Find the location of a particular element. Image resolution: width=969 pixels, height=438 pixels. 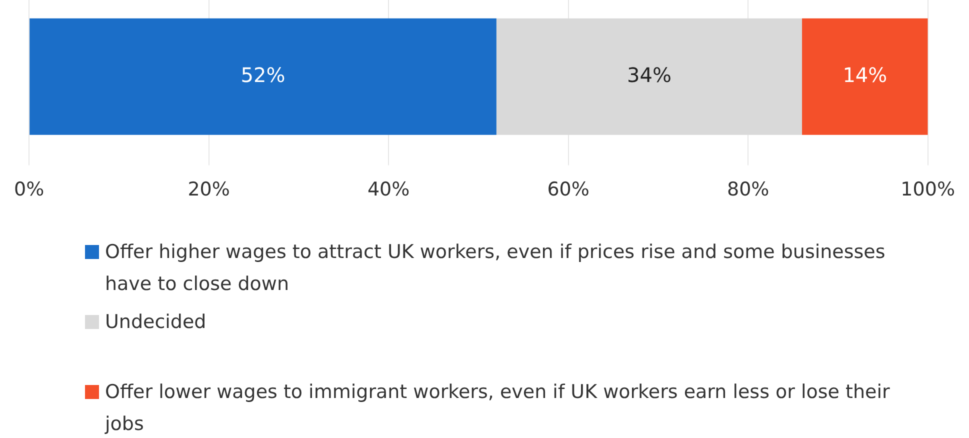

legend-label: Offer lower wages to immigrant workers, even if UK workers earn less or lose their jobs is located at coordinates (498, 408).